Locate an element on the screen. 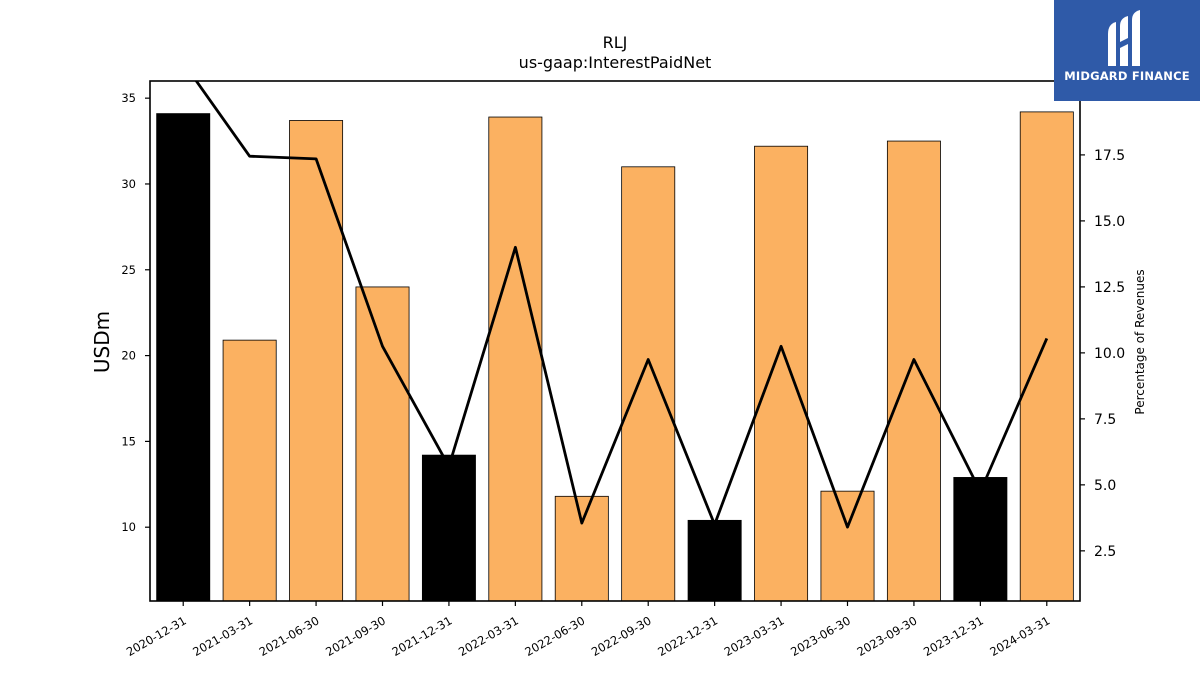 Image resolution: width=1200 pixels, height=675 pixels. y2-tick-label: 2.5 is located at coordinates (1105, 552).